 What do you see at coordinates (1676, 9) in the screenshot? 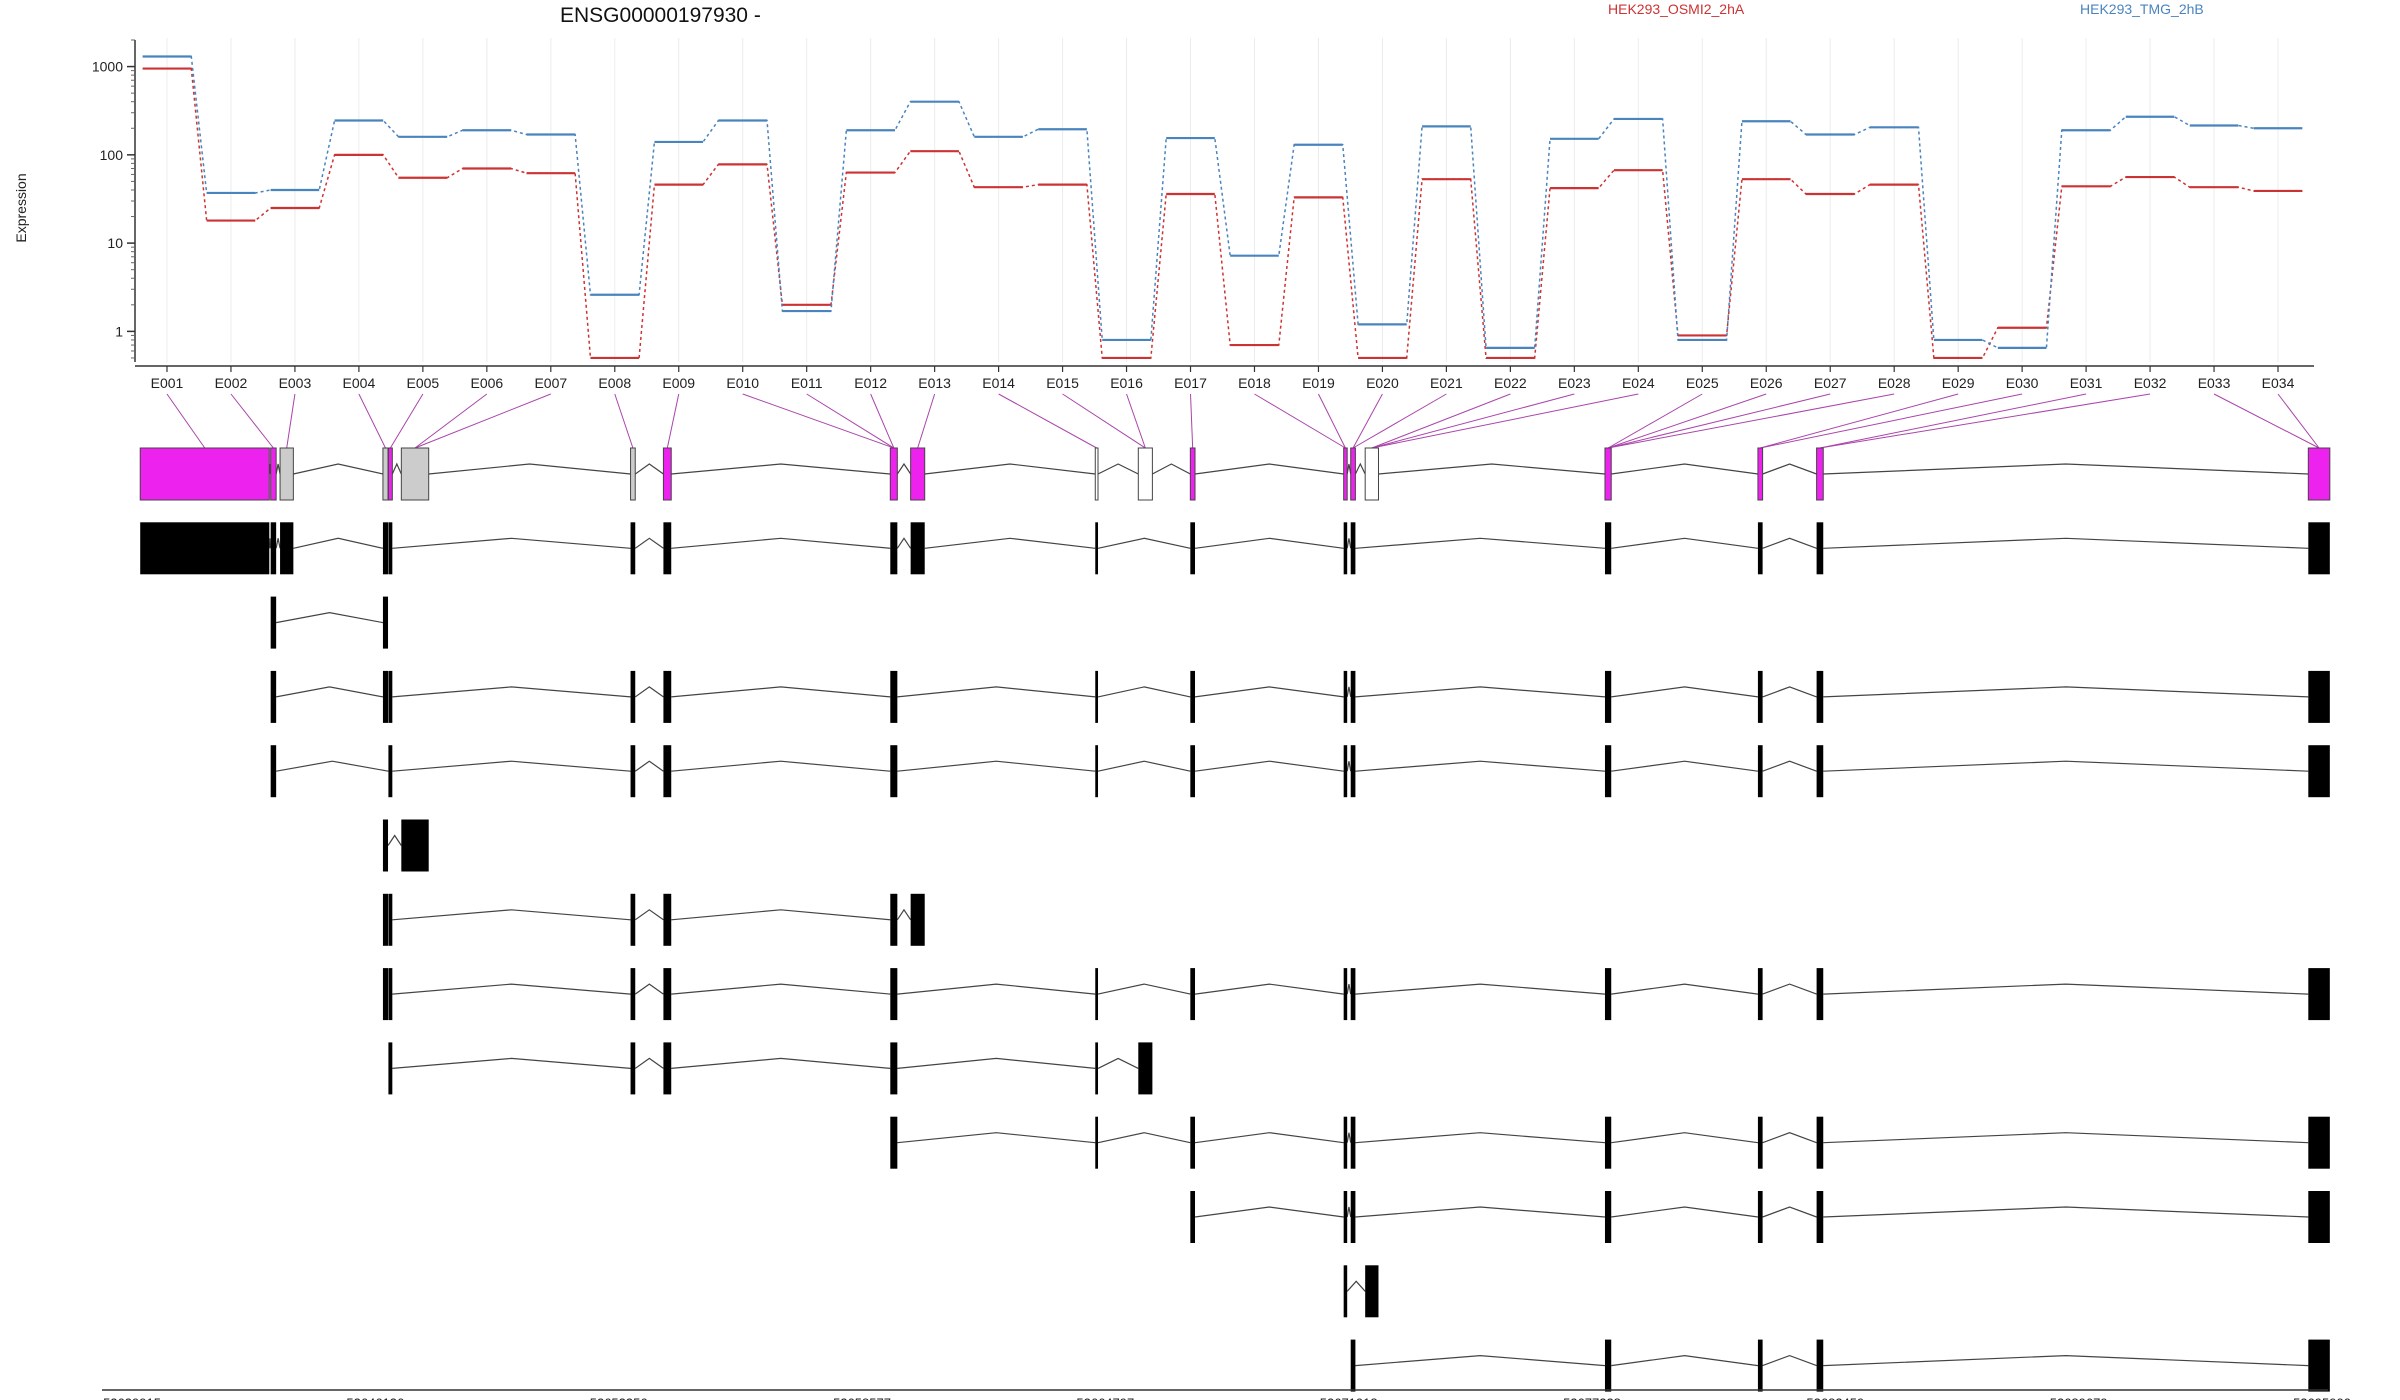
I see `legend-series-osmi: HEK293_OSMI2_2hA` at bounding box center [1676, 9].